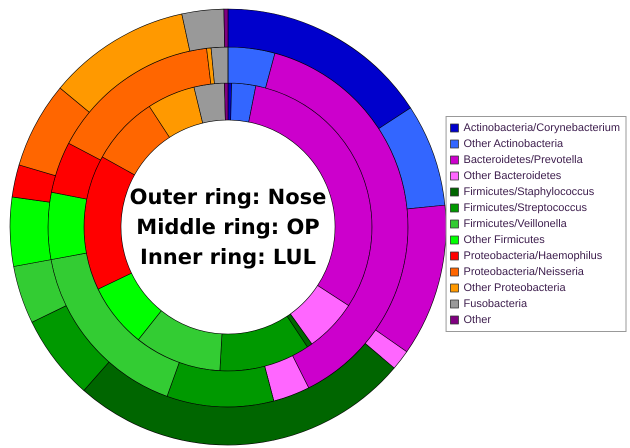 The width and height of the screenshot is (630, 448). Describe the element at coordinates (514, 288) in the screenshot. I see `legend-label: Other Proteobacteria` at that location.